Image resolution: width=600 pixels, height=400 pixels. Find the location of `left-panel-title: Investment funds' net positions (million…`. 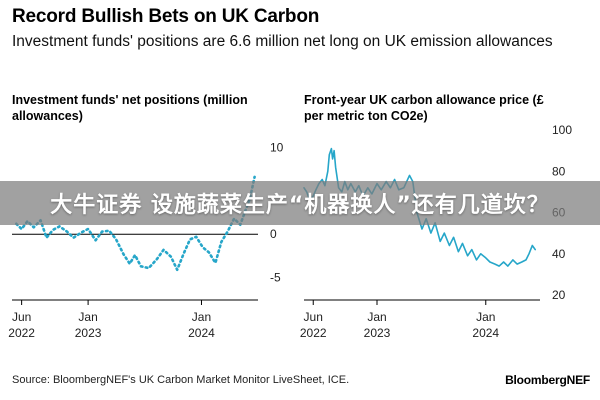

left-panel-title: Investment funds' net positions (million… is located at coordinates (130, 108).